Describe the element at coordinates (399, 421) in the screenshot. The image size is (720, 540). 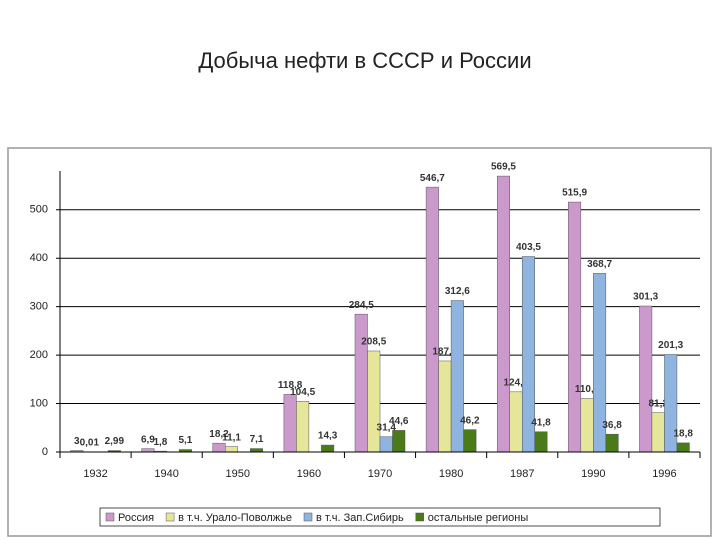
I see `value-label: 44,6` at that location.